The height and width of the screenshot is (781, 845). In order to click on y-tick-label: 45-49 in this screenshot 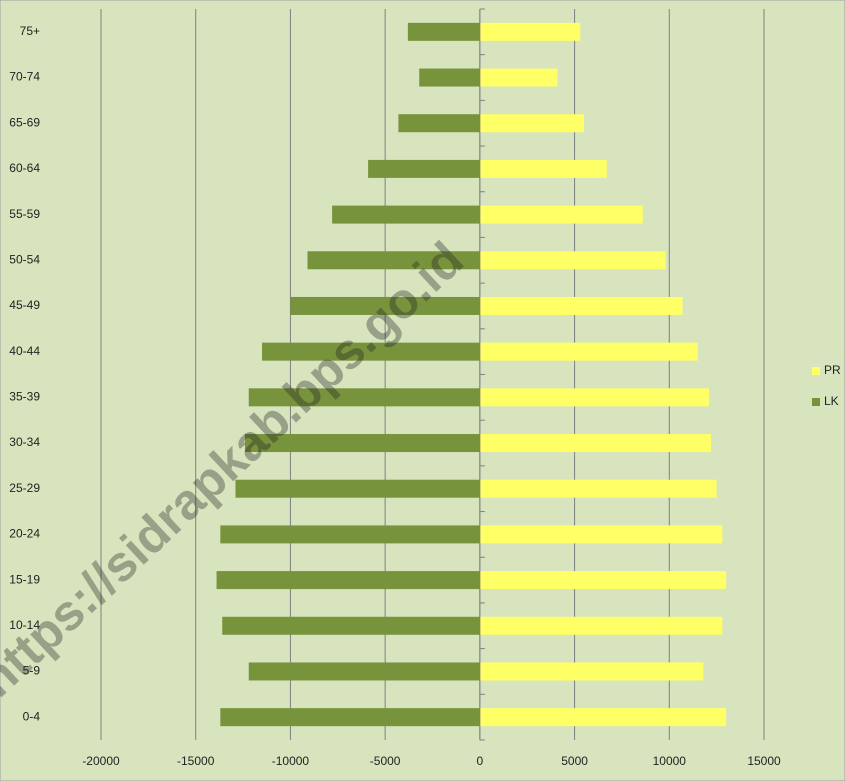, I will do `click(24, 305)`.